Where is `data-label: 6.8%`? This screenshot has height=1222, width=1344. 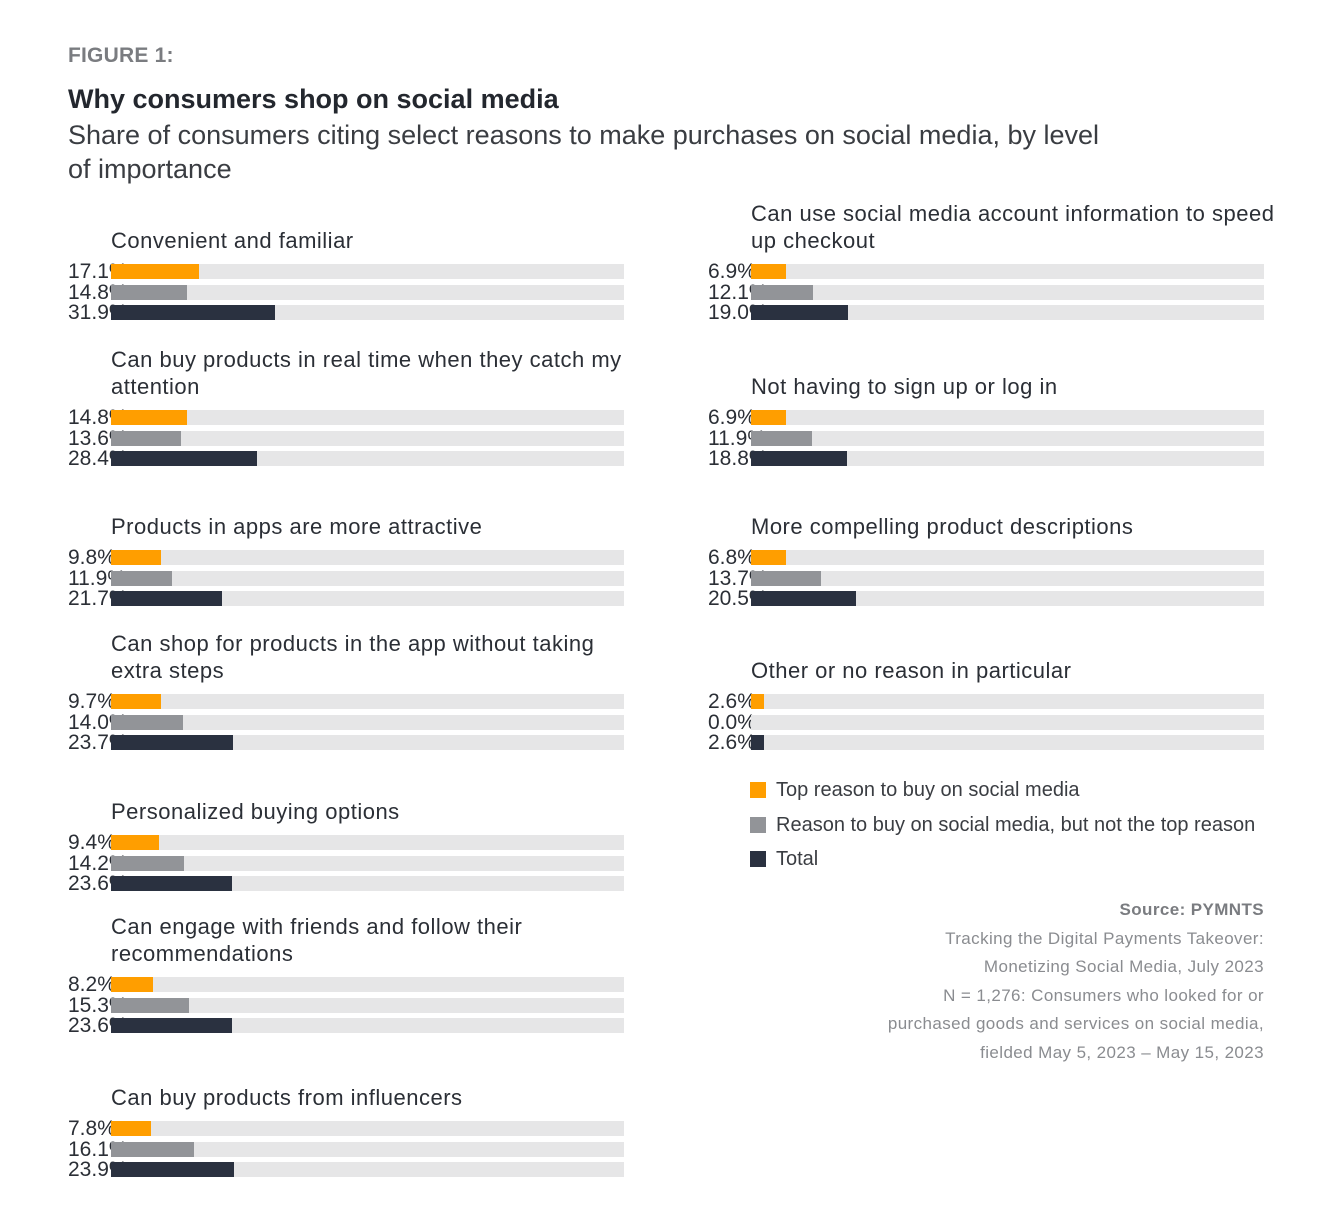
data-label: 6.8% is located at coordinates (732, 557).